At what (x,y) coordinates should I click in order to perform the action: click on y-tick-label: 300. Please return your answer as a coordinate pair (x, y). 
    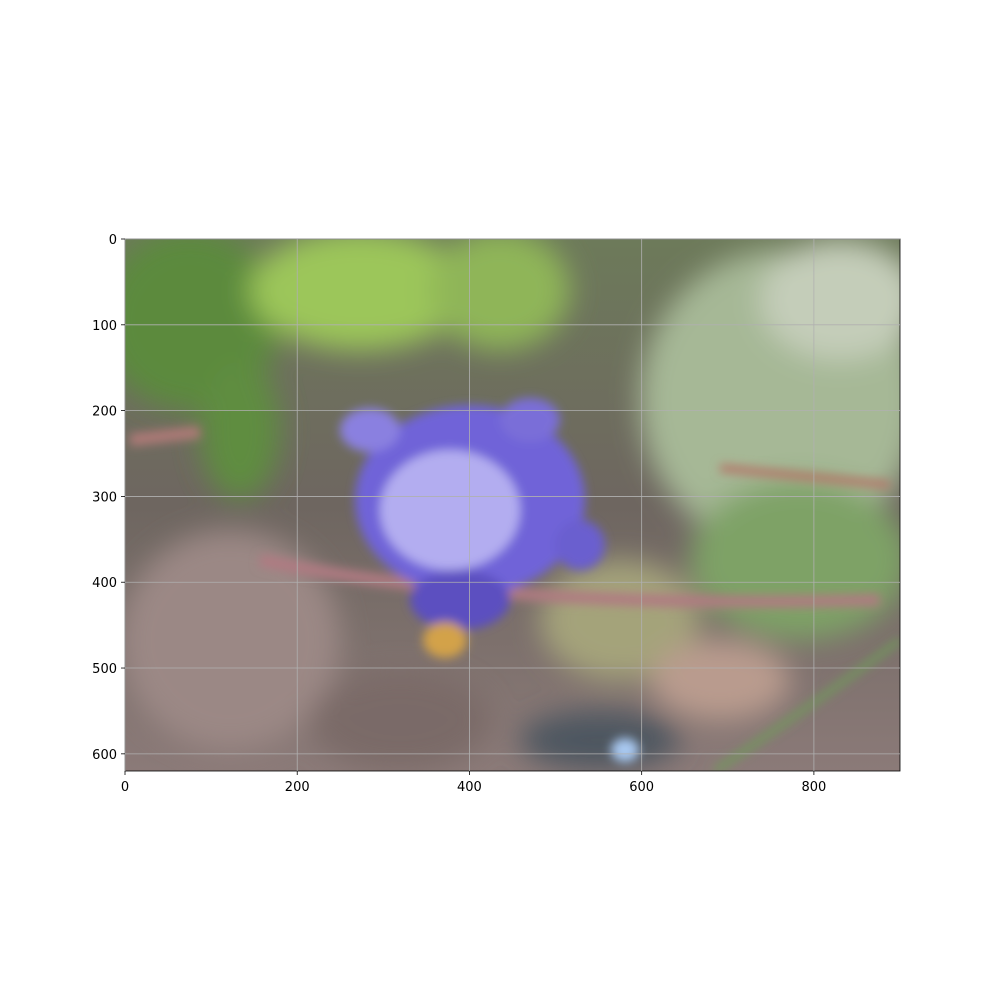
    Looking at the image, I should click on (104, 497).